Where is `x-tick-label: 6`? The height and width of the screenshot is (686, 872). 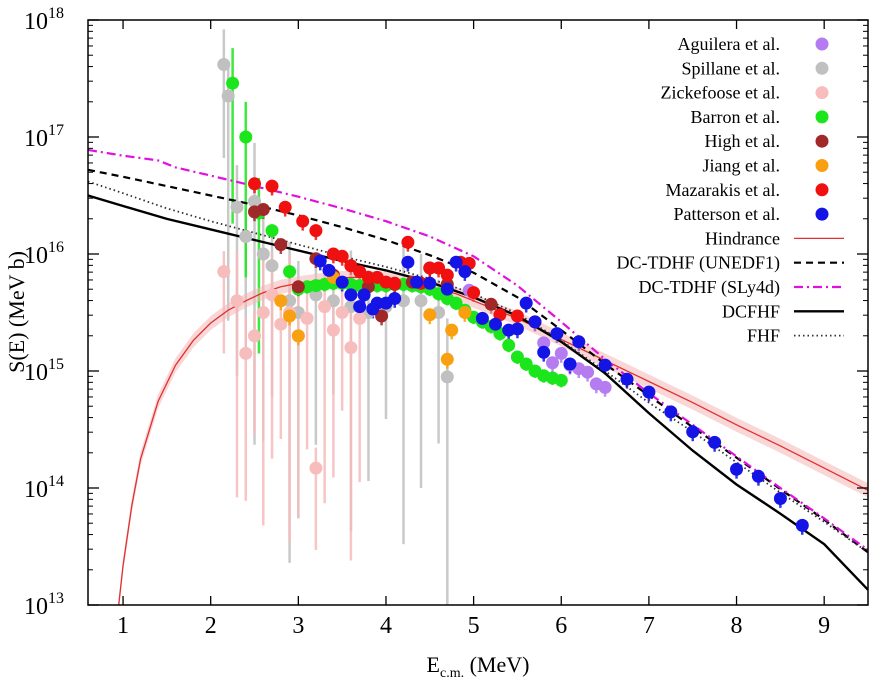
x-tick-label: 6 is located at coordinates (561, 626).